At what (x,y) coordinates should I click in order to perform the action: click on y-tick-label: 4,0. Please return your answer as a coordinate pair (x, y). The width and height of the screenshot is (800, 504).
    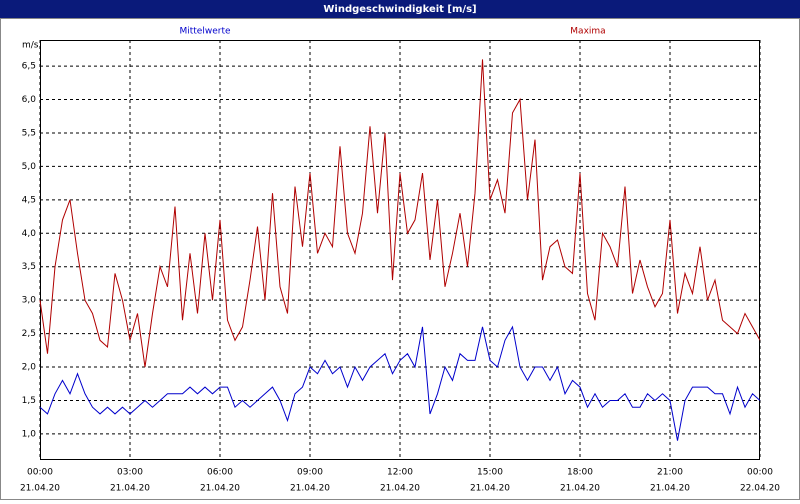
    Looking at the image, I should click on (29, 234).